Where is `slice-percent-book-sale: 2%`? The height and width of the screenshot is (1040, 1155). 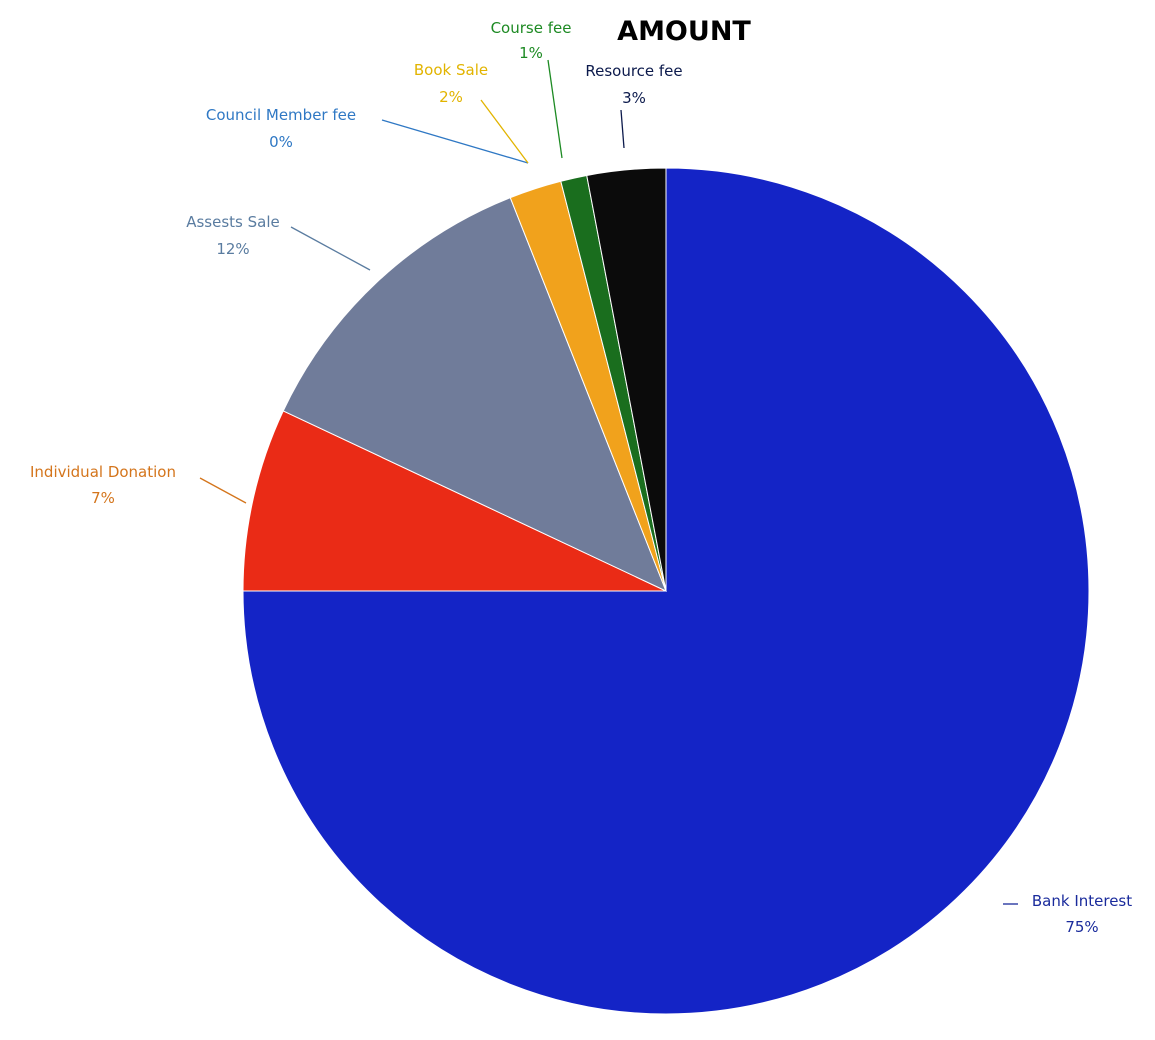
slice-percent-book-sale: 2% is located at coordinates (451, 97).